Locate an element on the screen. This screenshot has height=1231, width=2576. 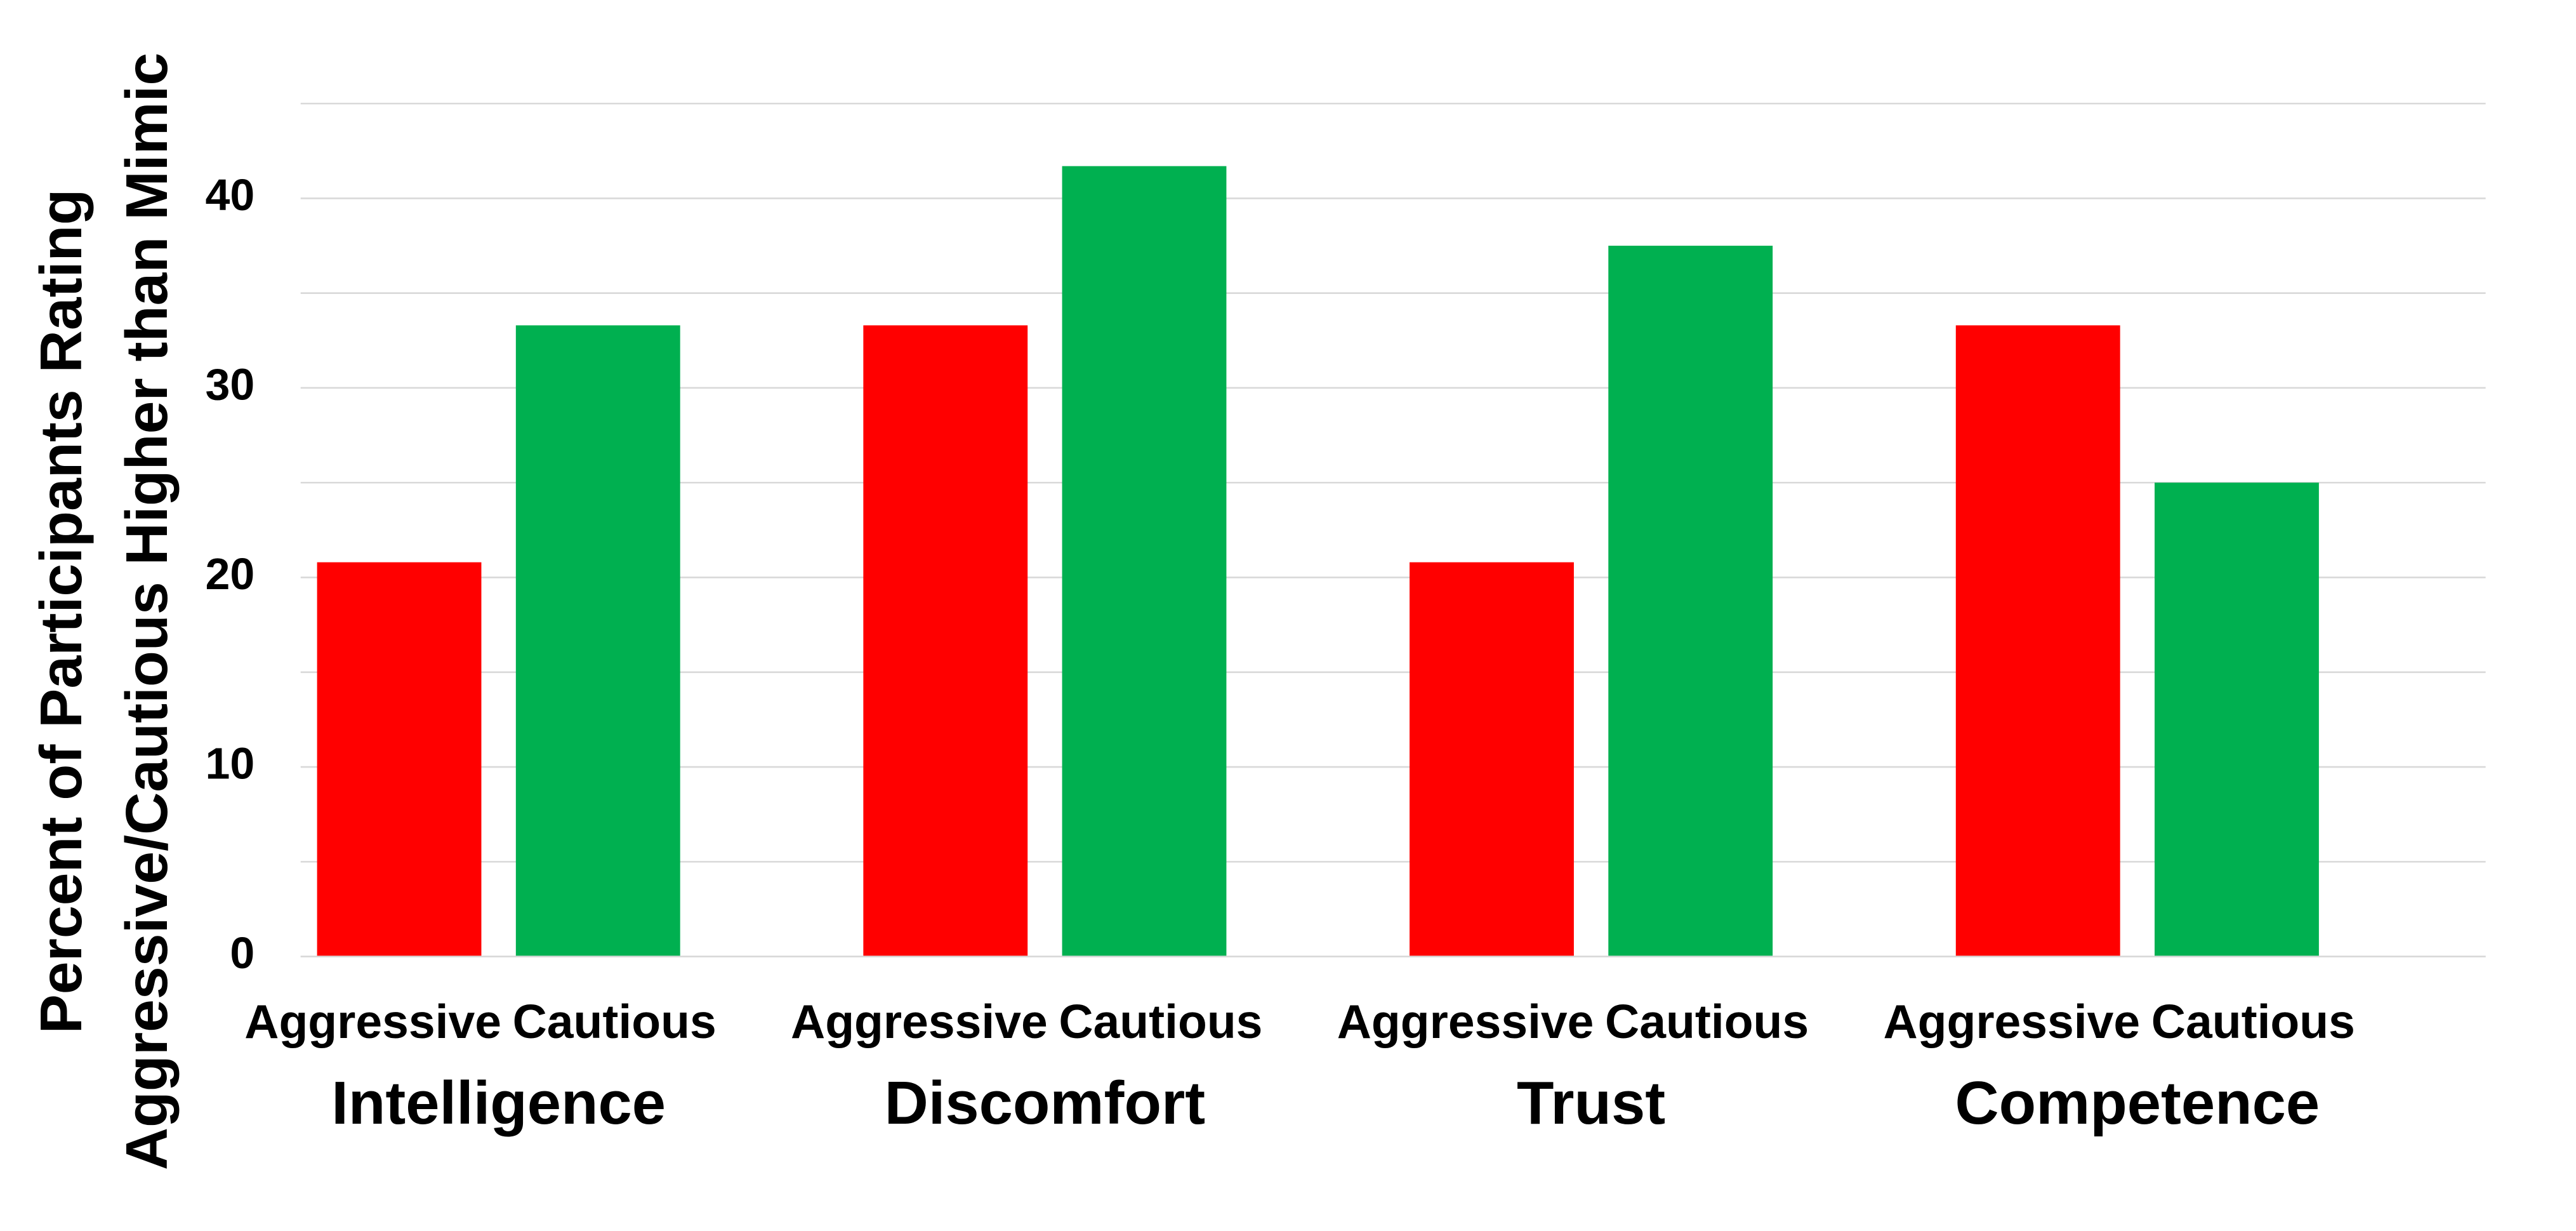
y-axis-label-line: Percent of Participants Rating is located at coordinates (61, 611).